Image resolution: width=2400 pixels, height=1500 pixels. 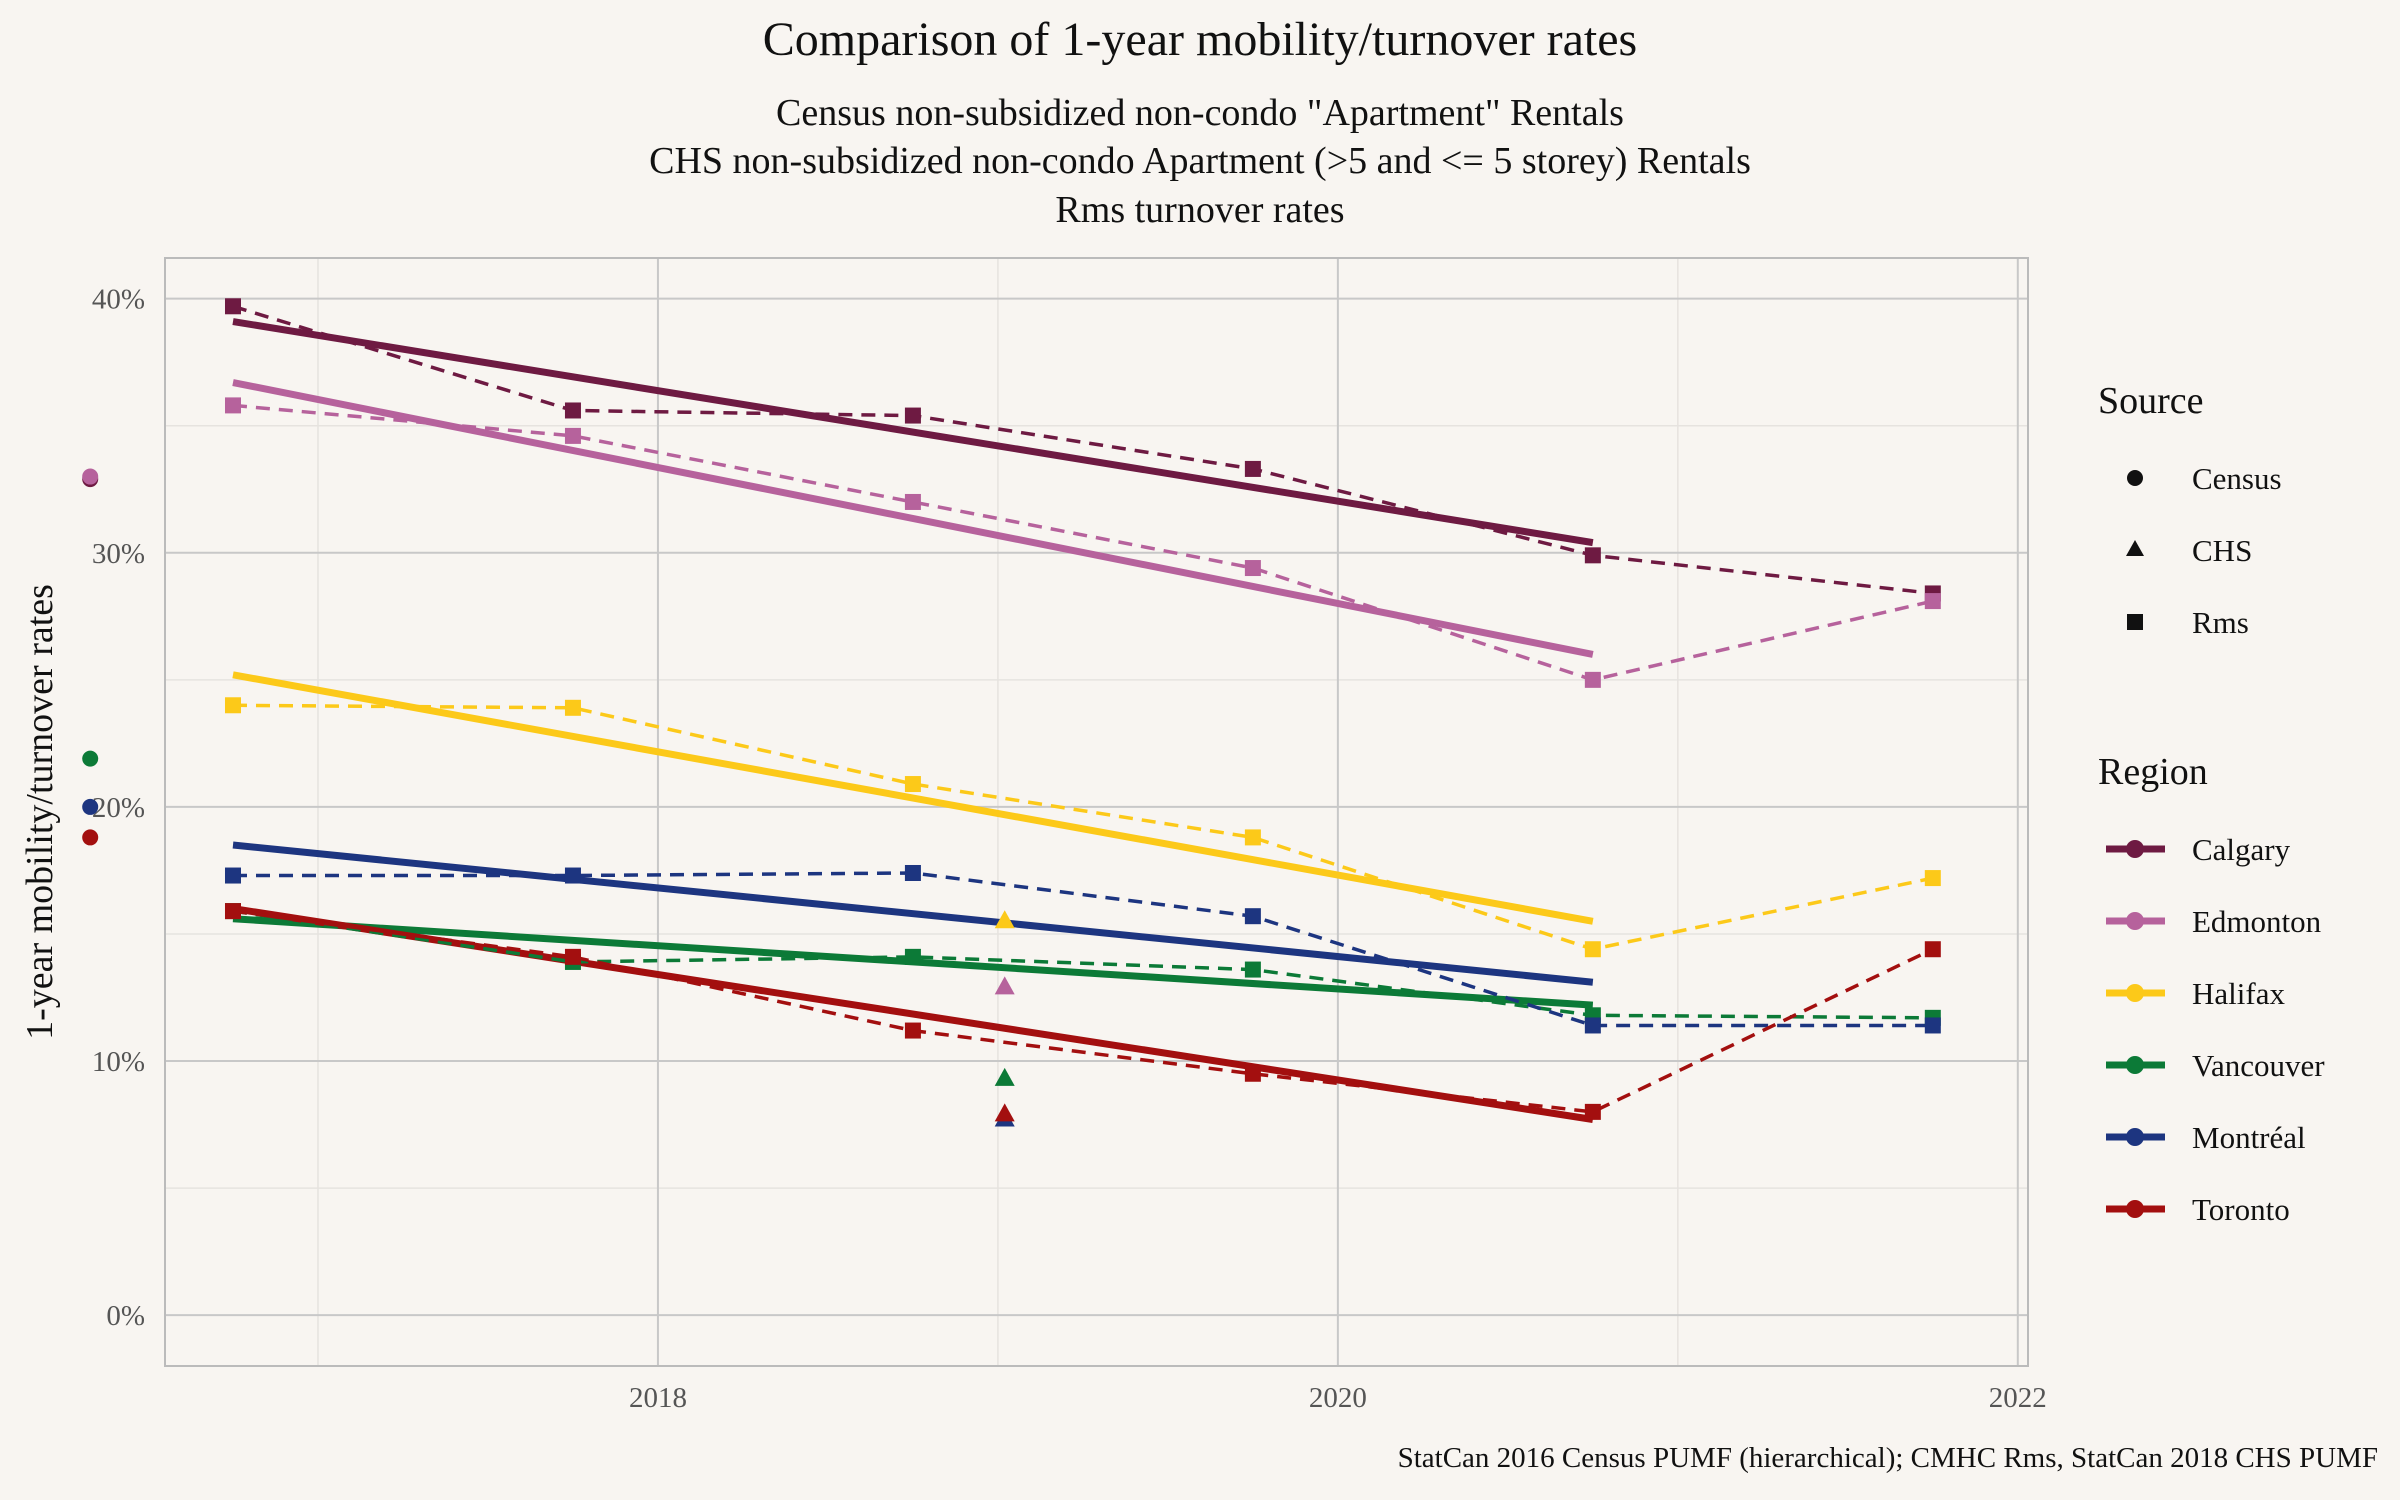 I want to click on halifax-rms-line, so click(x=1083, y=827).